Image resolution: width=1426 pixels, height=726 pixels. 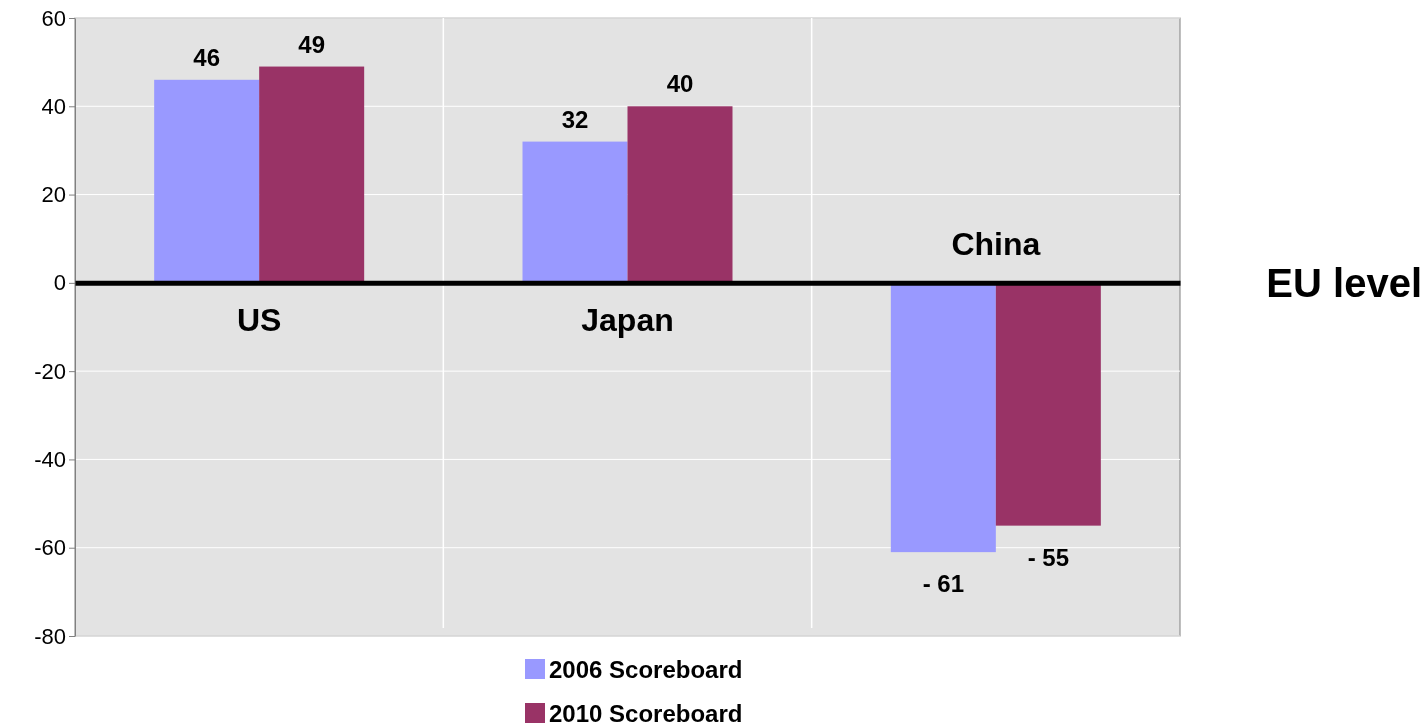 I want to click on y-tick-label: 0, so click(x=59, y=283).